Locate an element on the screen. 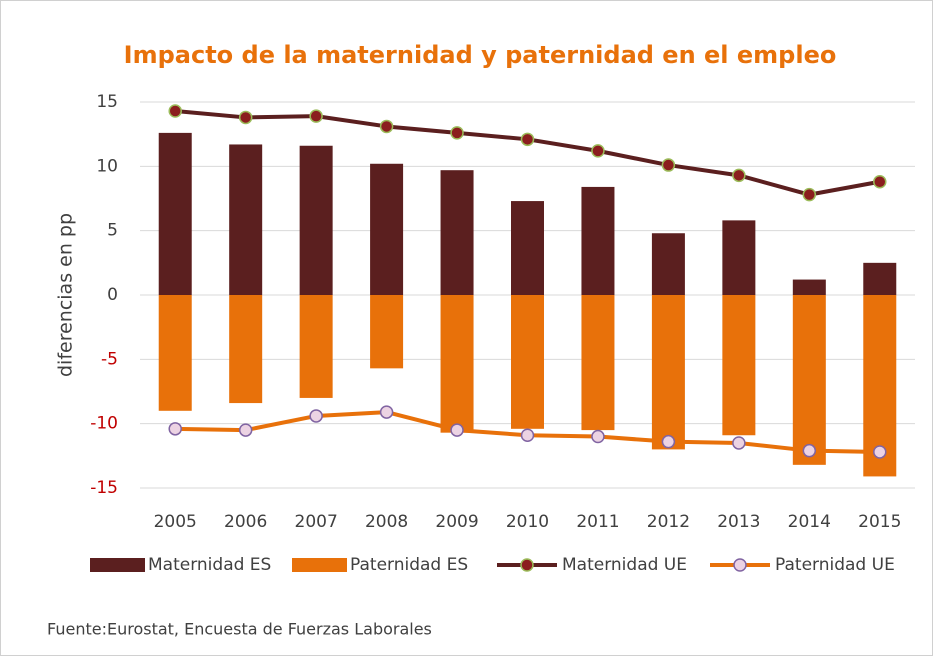 Image resolution: width=934 pixels, height=657 pixels. y-tick-label: 5 is located at coordinates (112, 231).